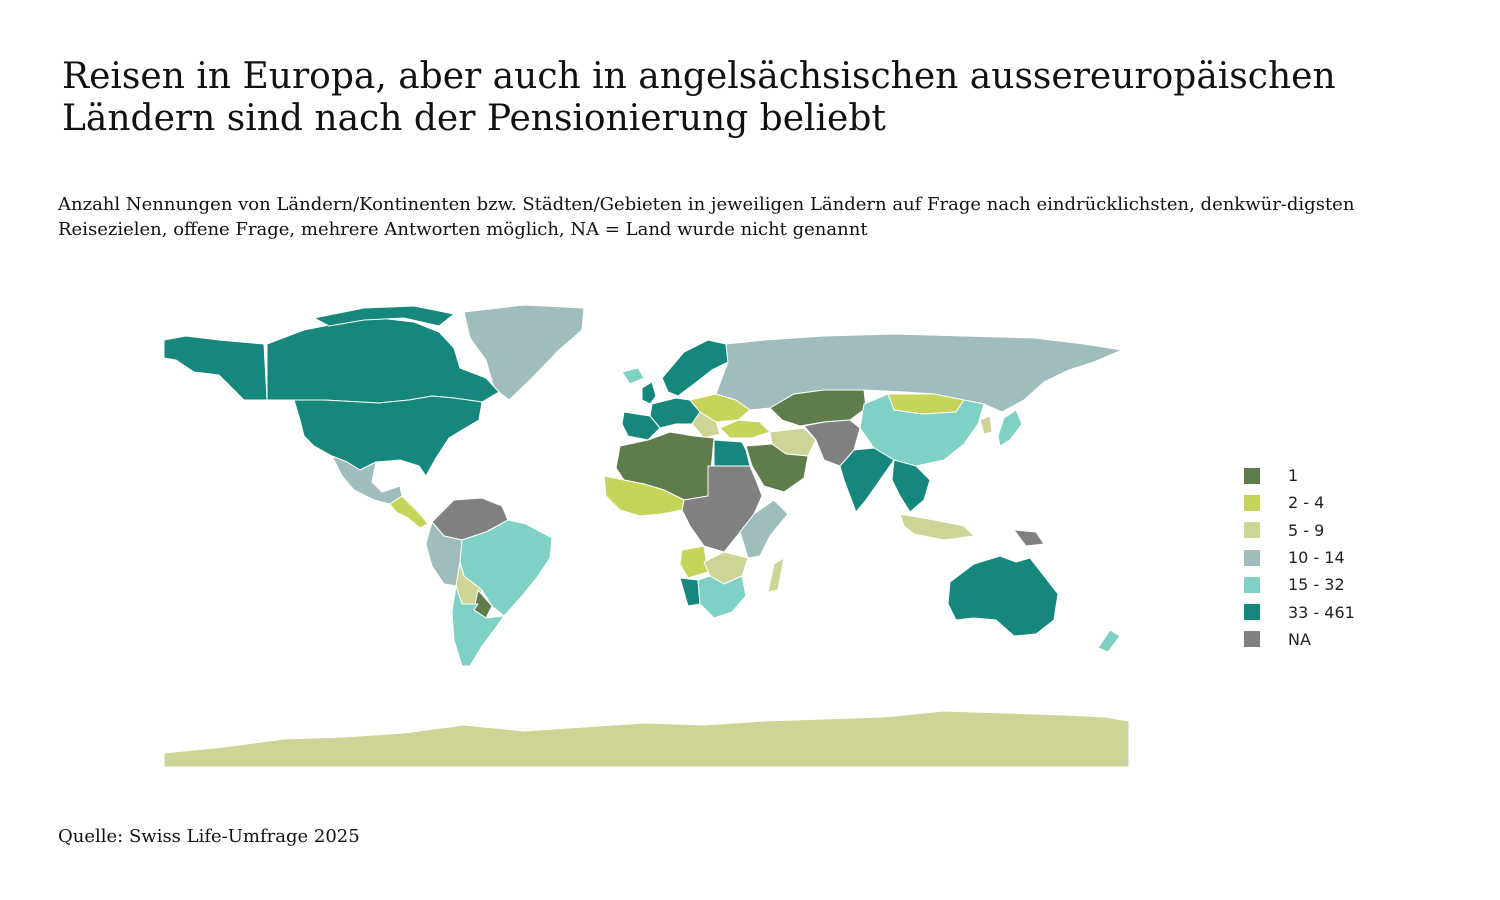 The height and width of the screenshot is (900, 1500). Describe the element at coordinates (695, 368) in the screenshot. I see `region-scandinavia` at that location.